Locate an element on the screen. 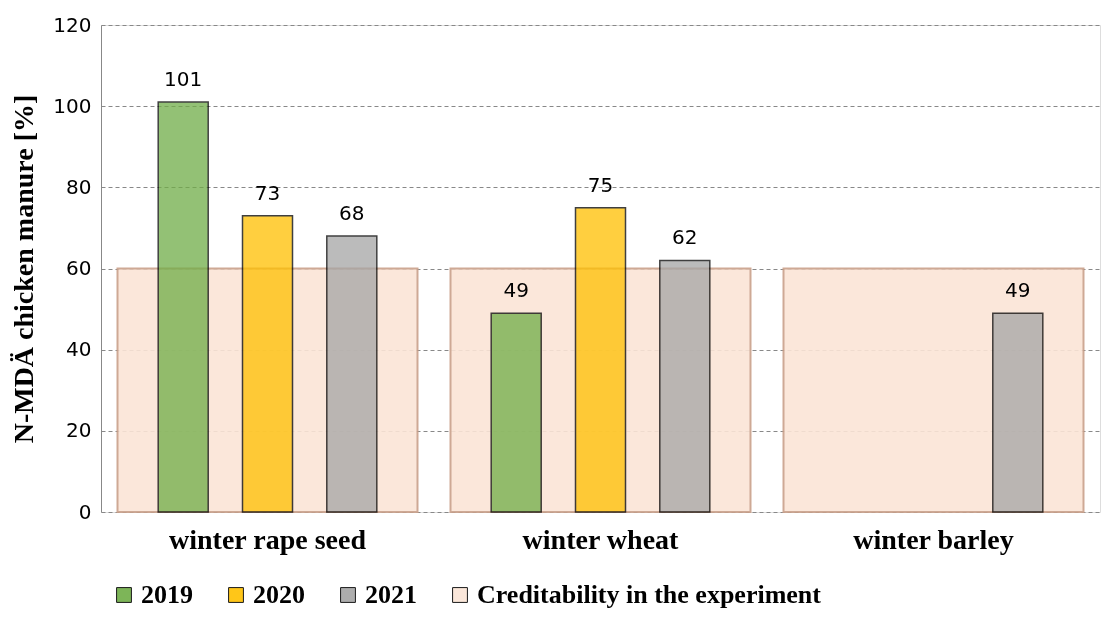 This screenshot has width=1120, height=623. y-tick-label: 100 is located at coordinates (72, 105).